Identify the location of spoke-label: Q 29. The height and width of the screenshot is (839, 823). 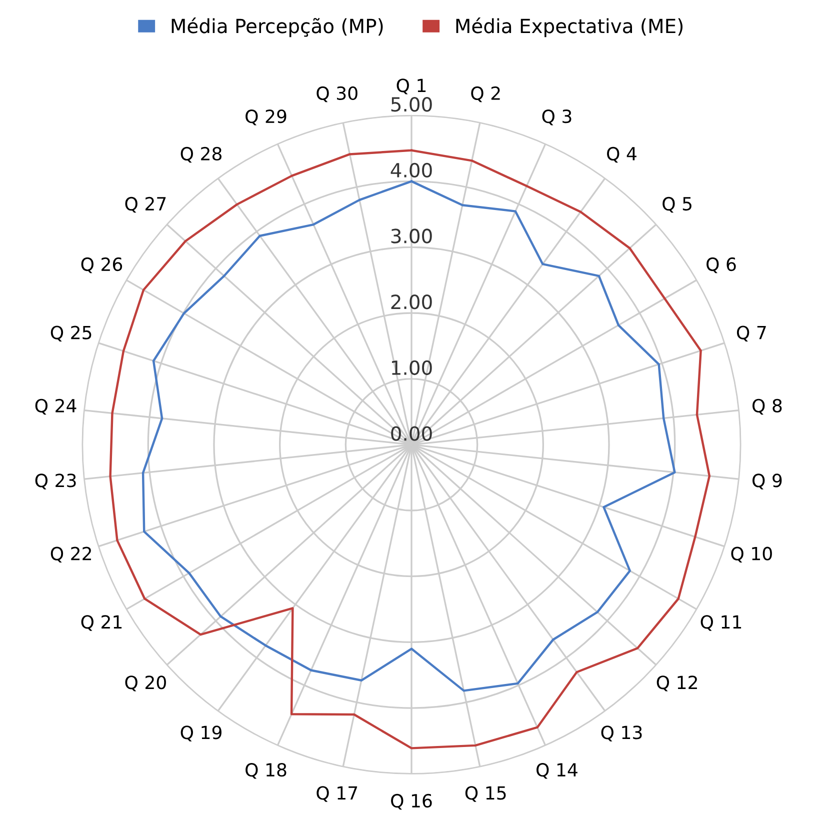
(266, 118).